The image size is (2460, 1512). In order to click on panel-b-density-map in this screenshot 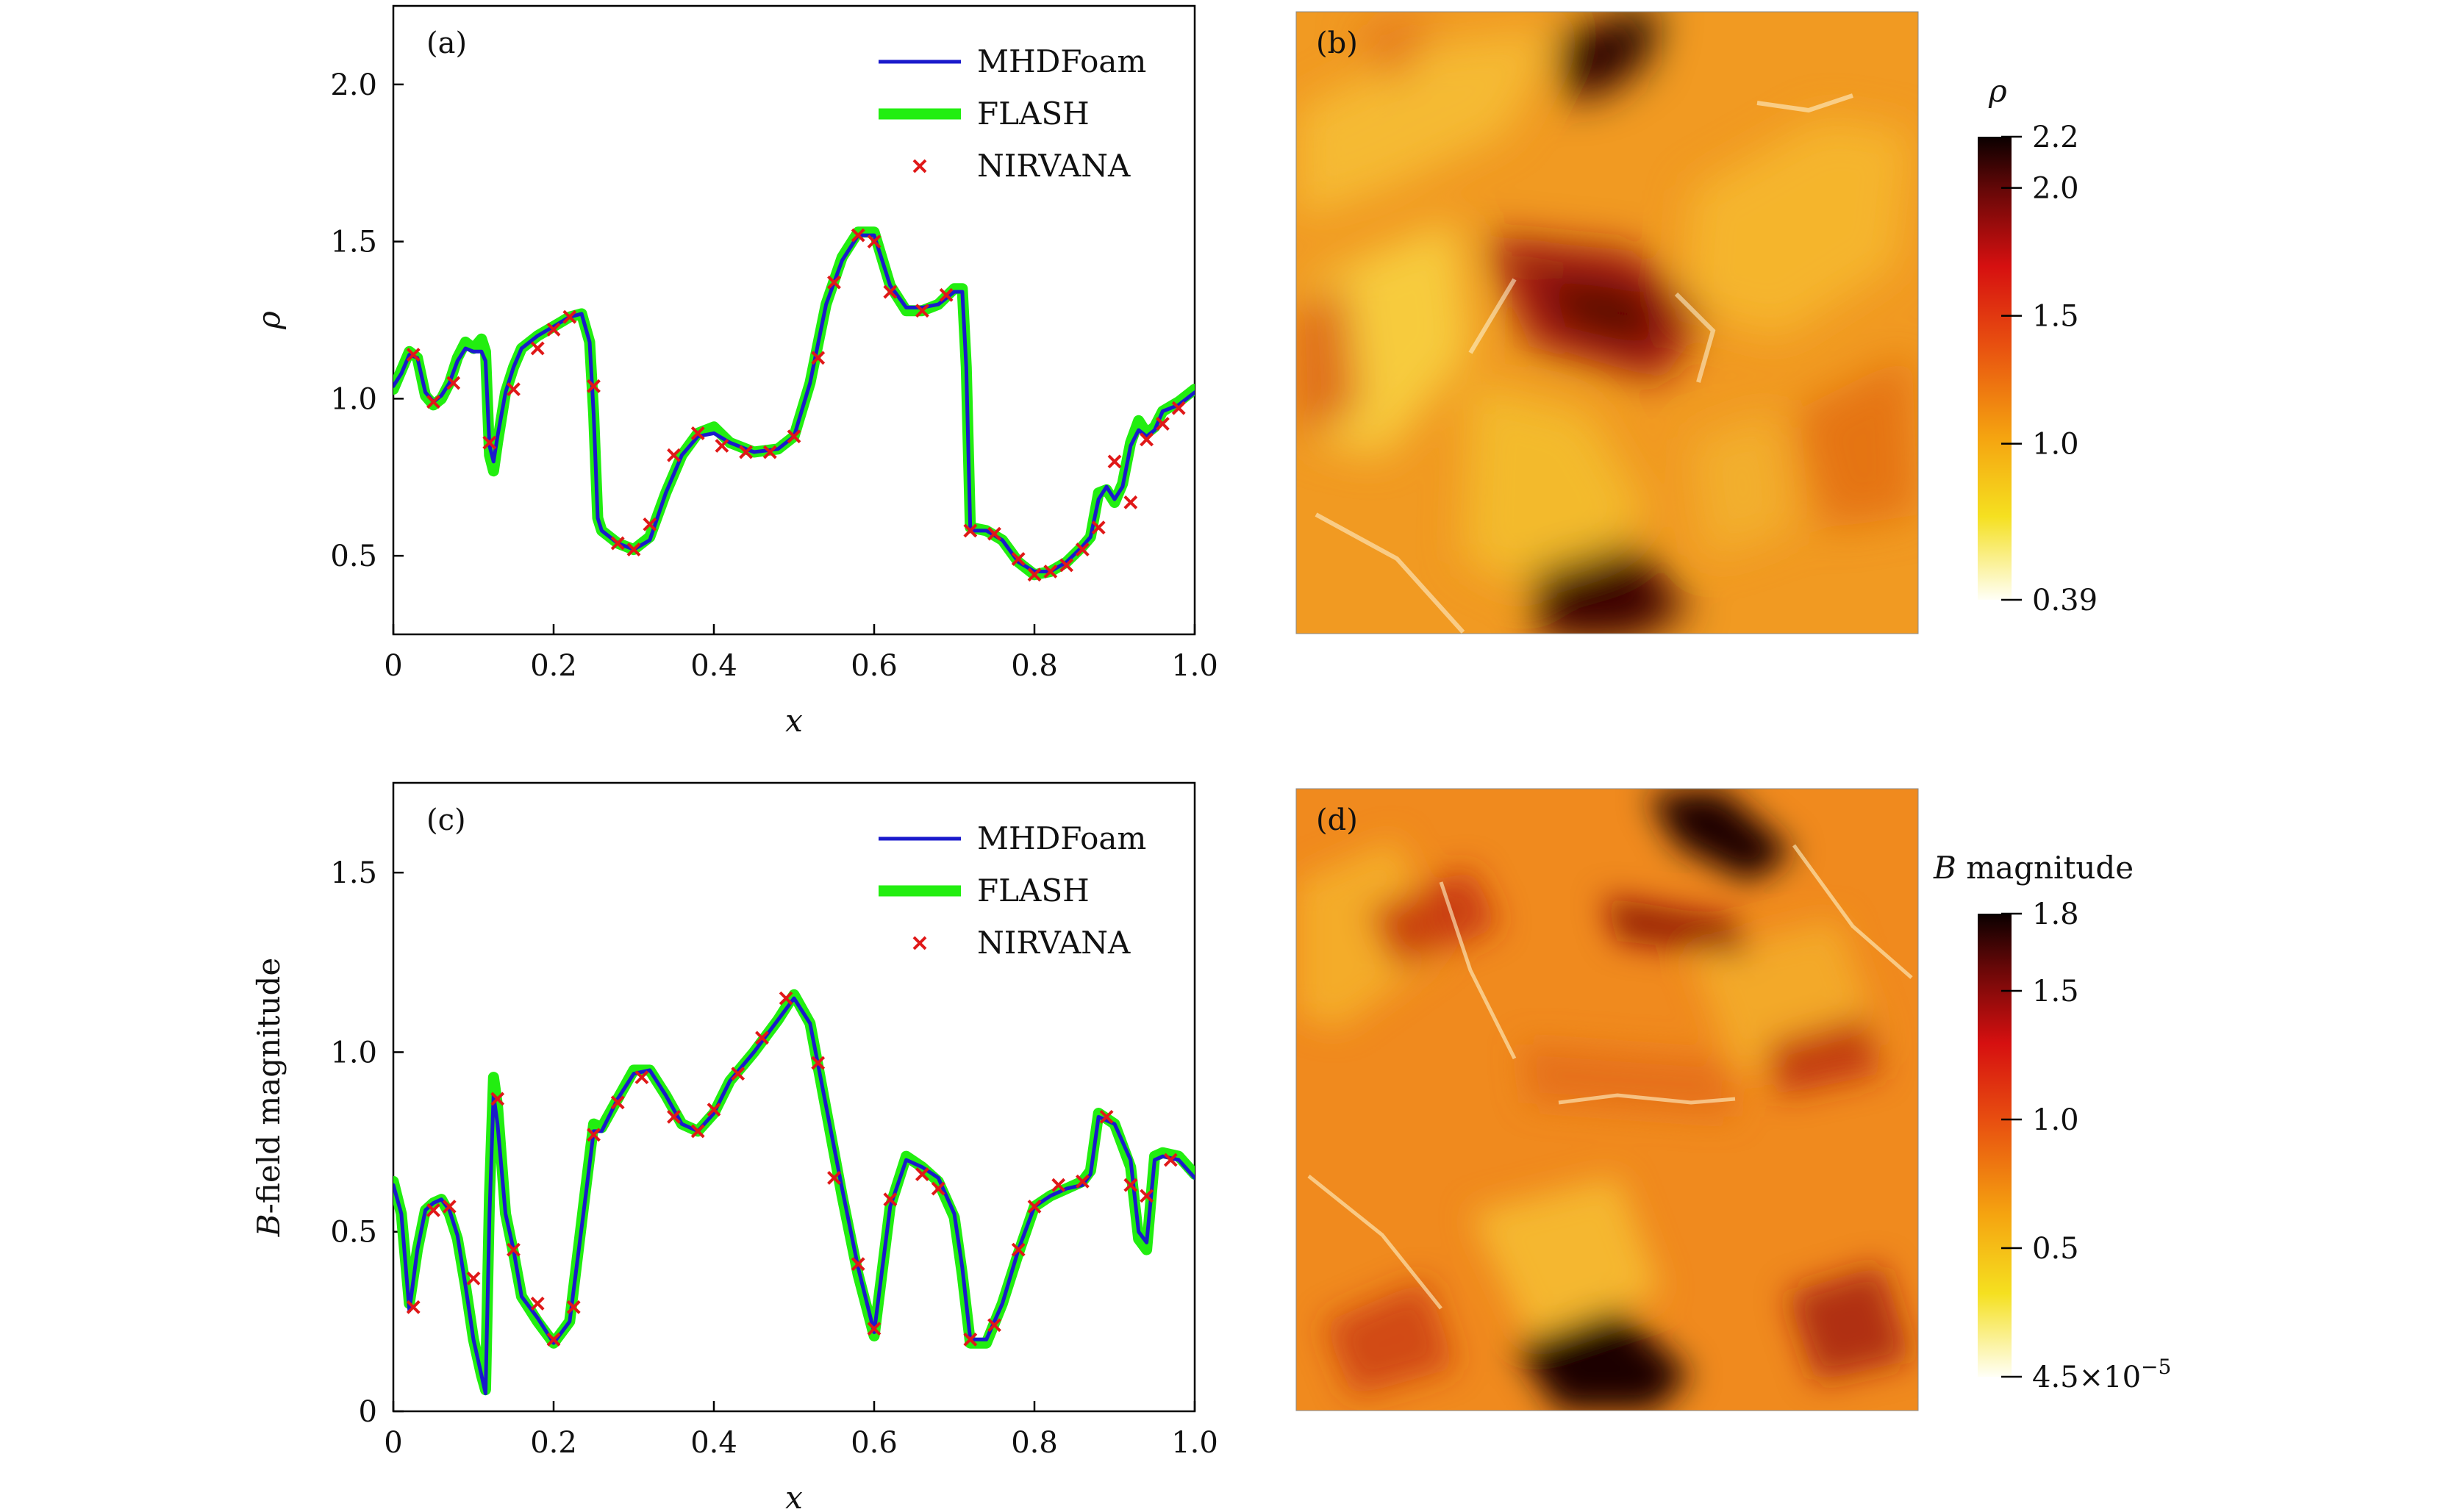, I will do `click(1607, 323)`.